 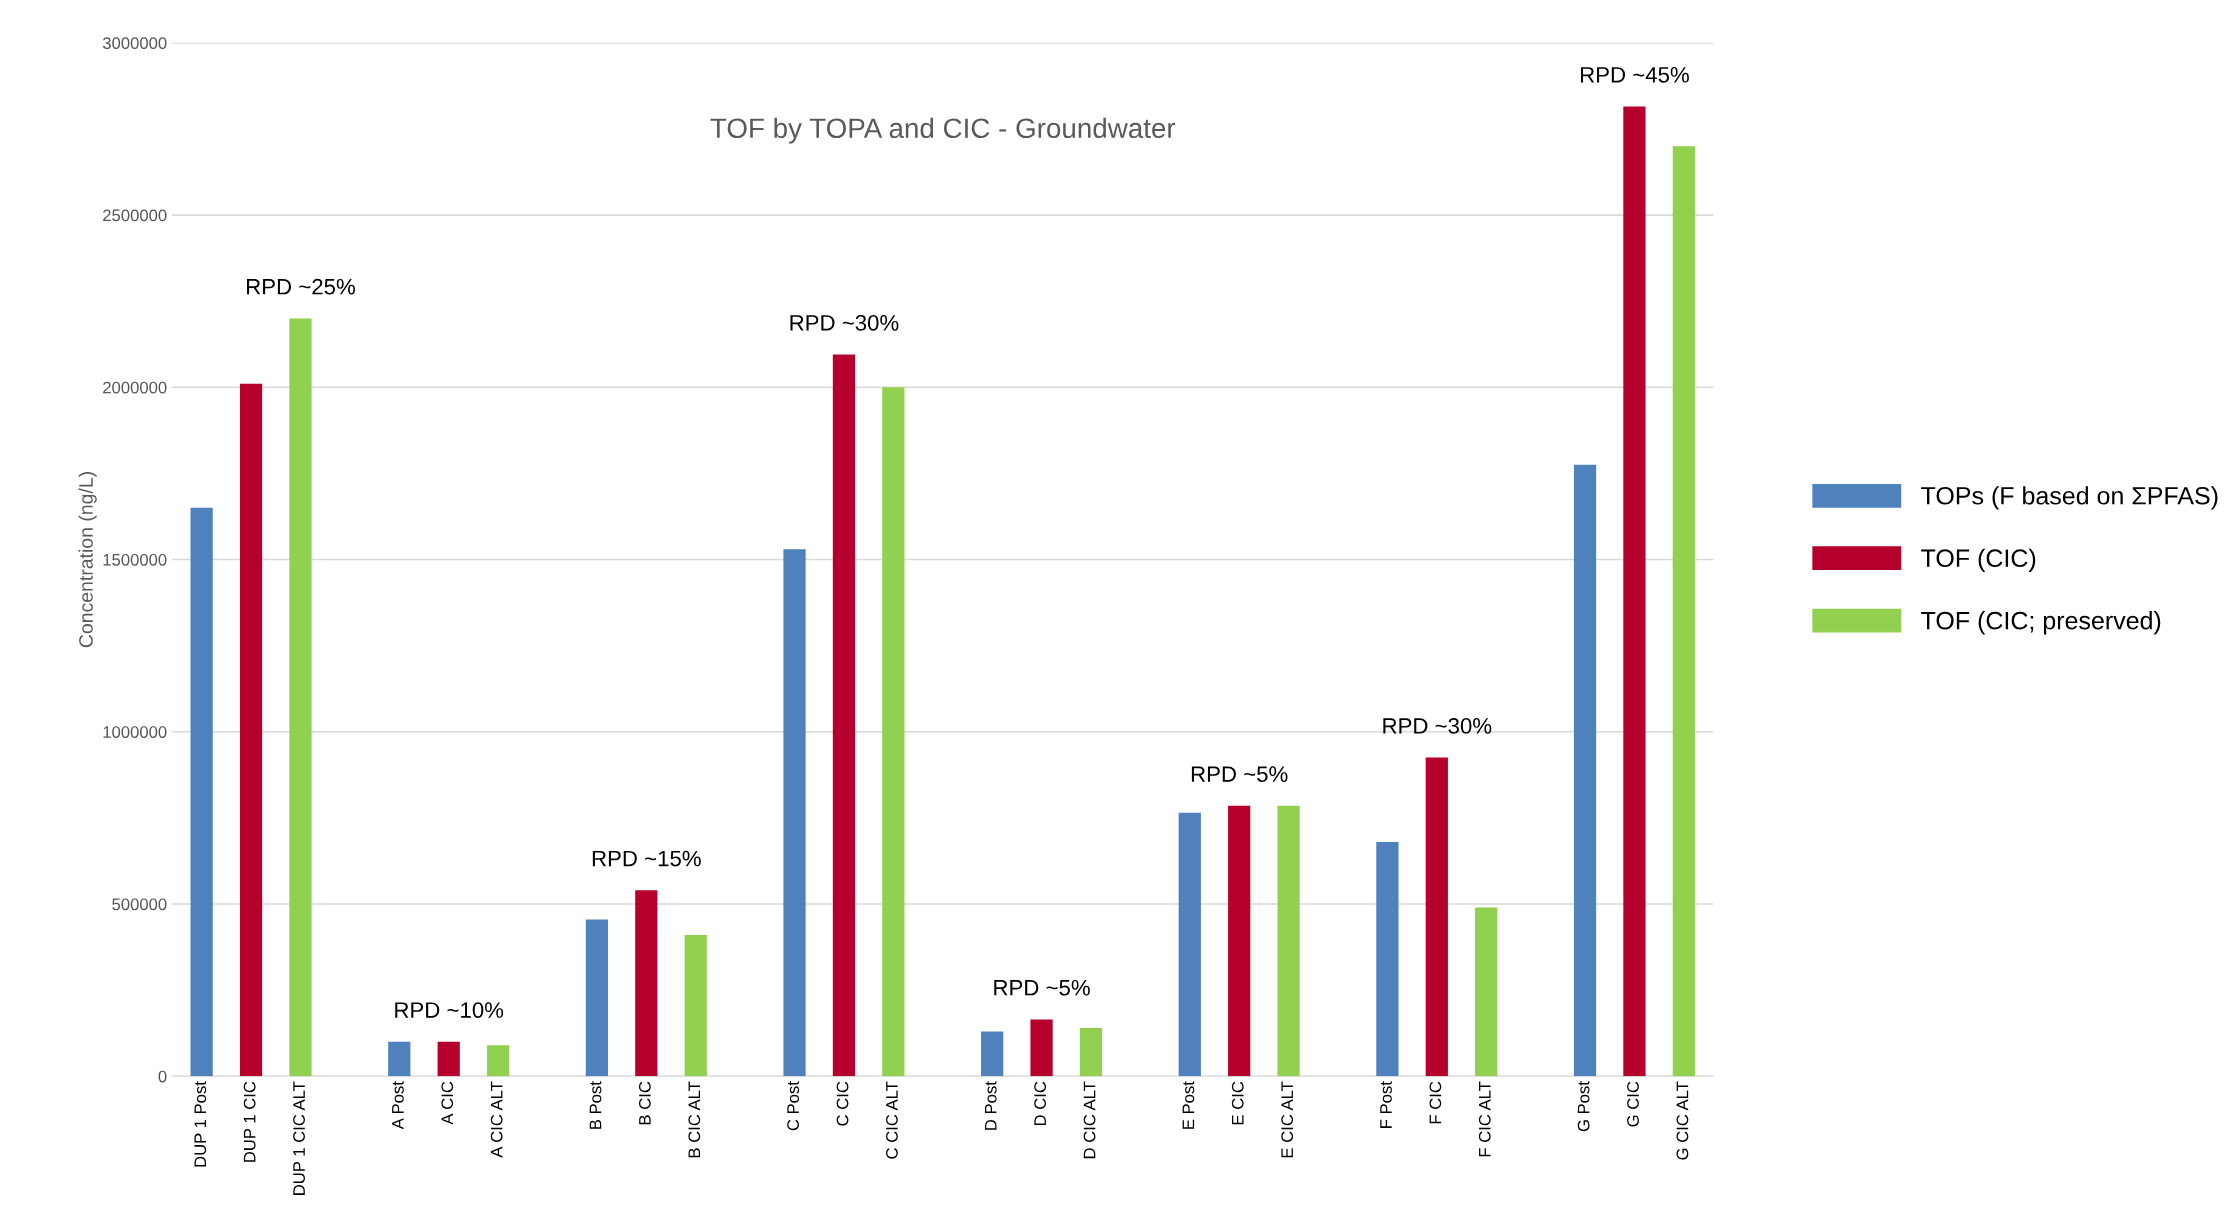 What do you see at coordinates (694, 1119) in the screenshot?
I see `x-tick-label: B CIC ALT` at bounding box center [694, 1119].